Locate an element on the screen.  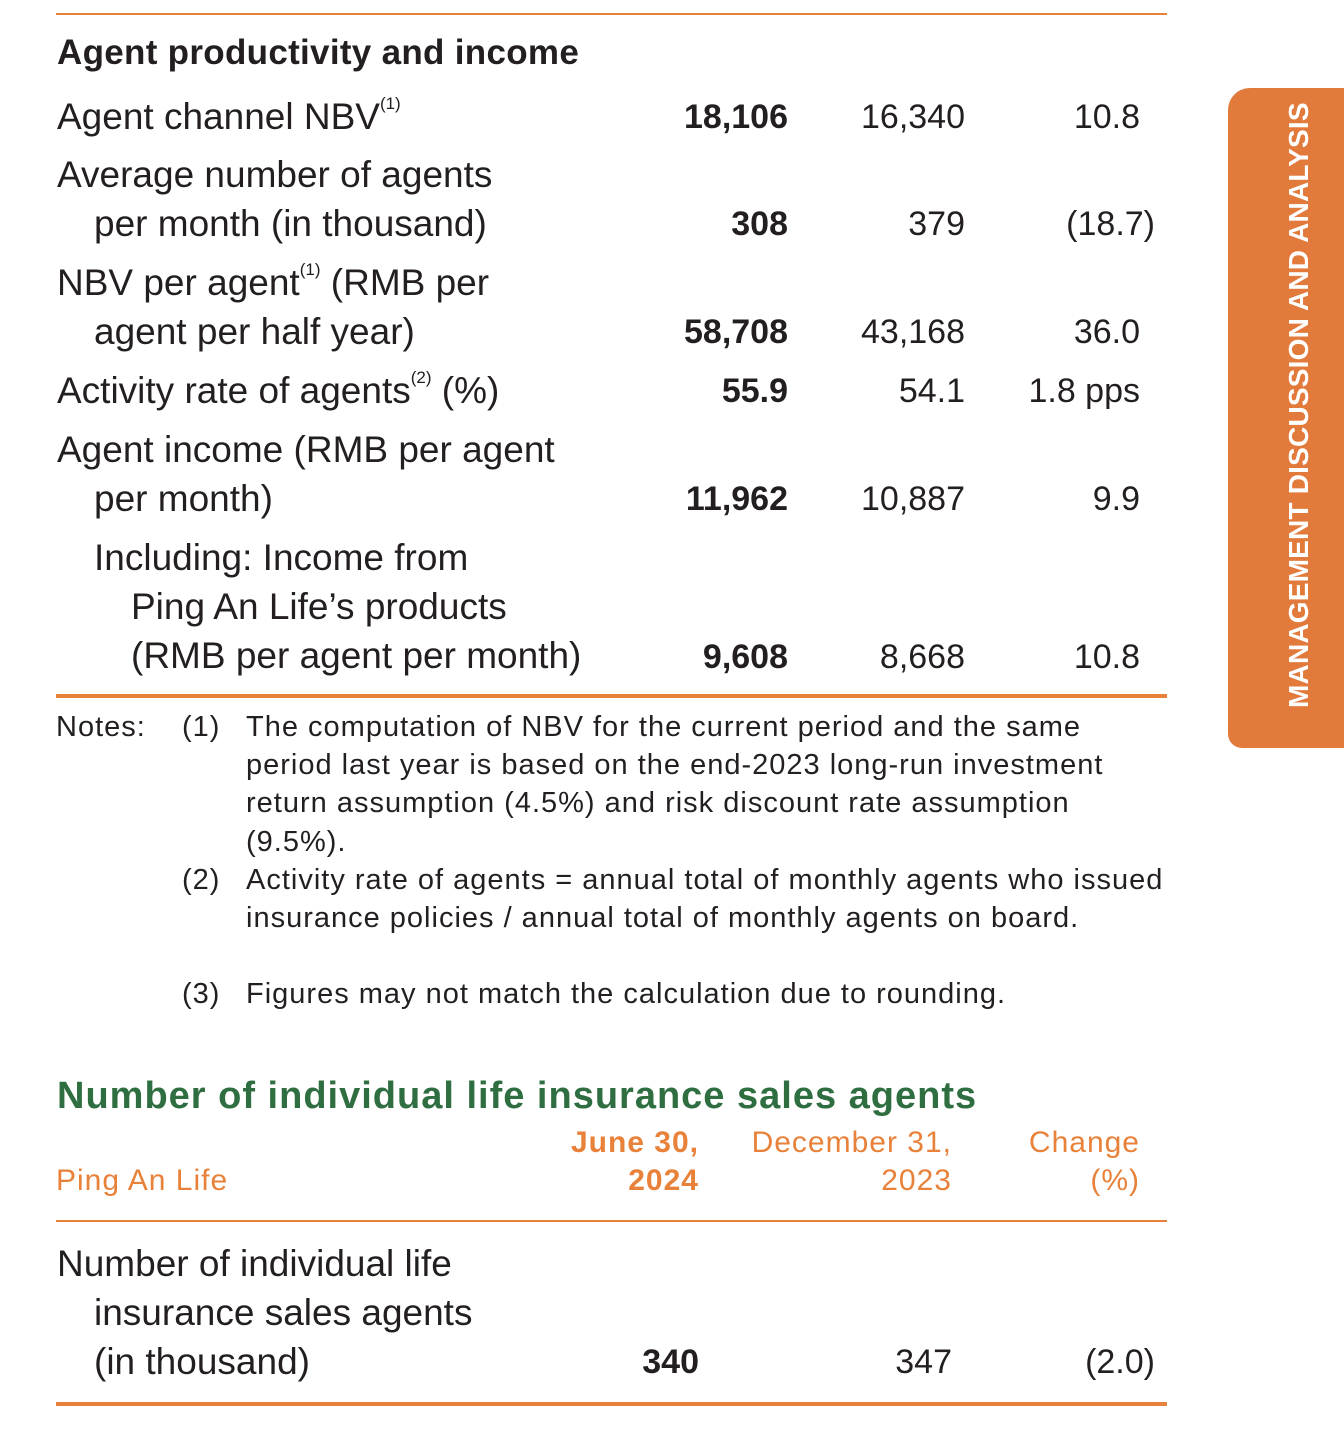
value-prior: 10,887 is located at coordinates (913, 499).